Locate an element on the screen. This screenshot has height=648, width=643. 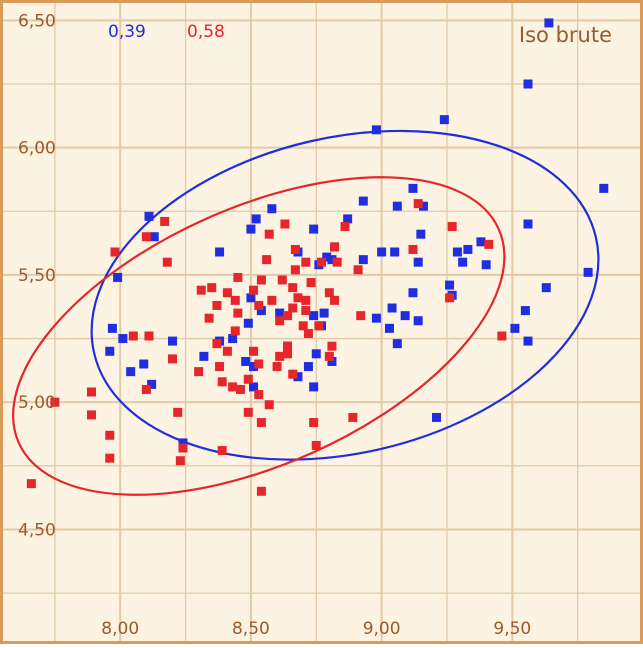
x-tick-label: 8,50 is located at coordinates (251, 629).